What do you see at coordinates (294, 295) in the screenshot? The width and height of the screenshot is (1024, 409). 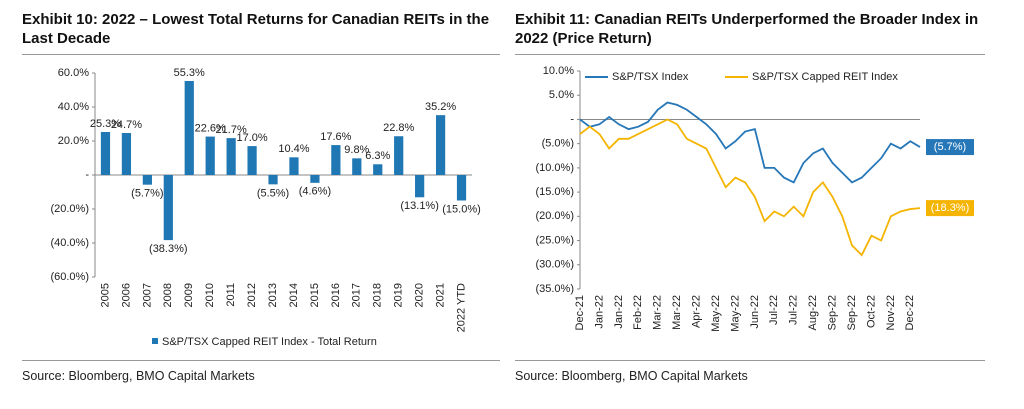 I see `x-tick-label: 2014` at bounding box center [294, 295].